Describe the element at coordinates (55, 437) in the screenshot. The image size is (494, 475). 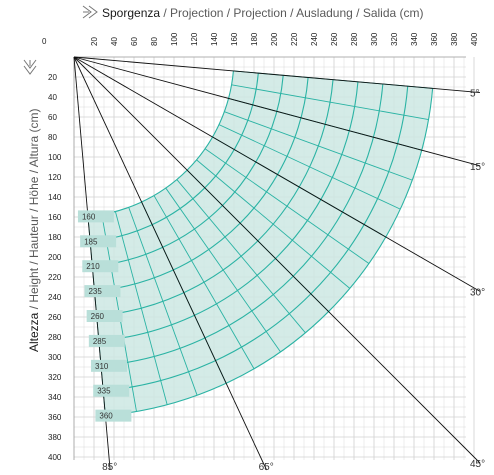
I see `y-tick-label: 380` at that location.